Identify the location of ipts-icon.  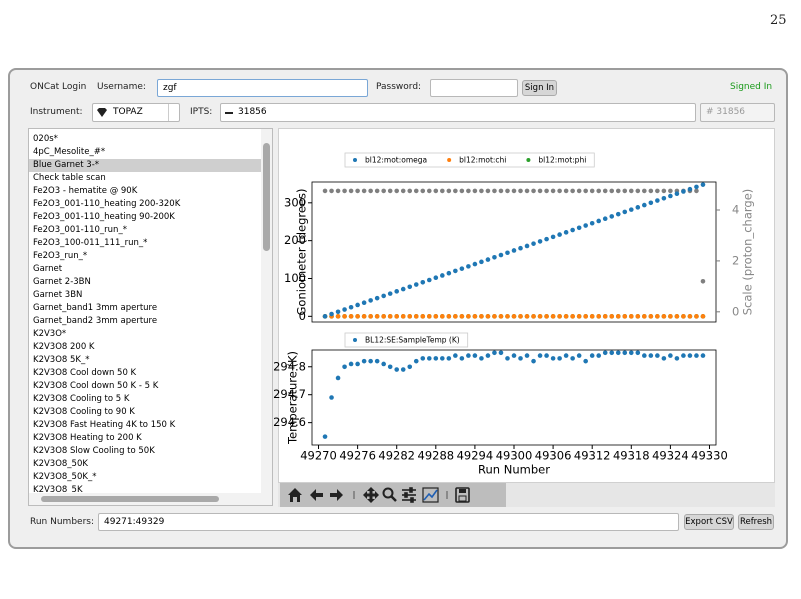
(229, 113).